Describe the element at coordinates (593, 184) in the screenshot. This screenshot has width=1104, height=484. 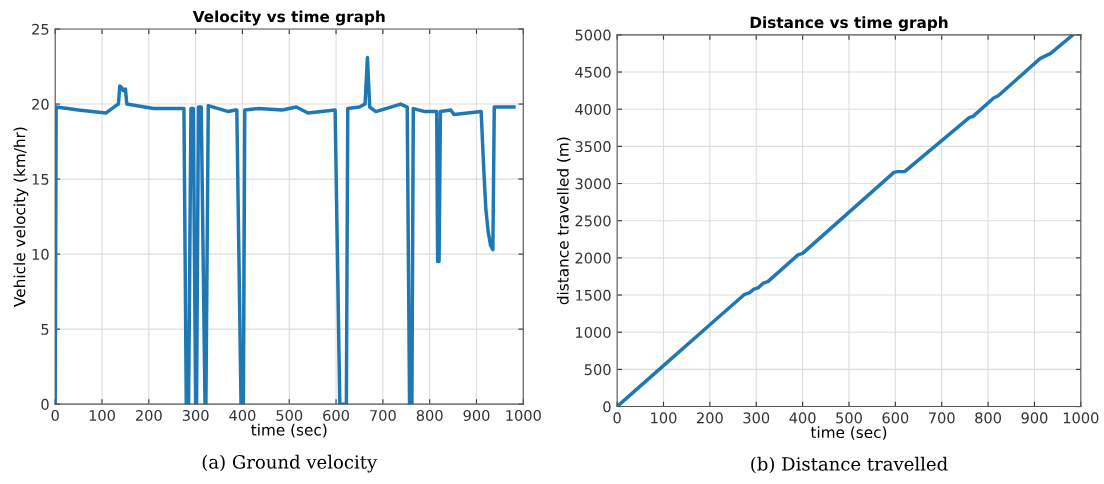
I see `y-tick-label: 3000` at that location.